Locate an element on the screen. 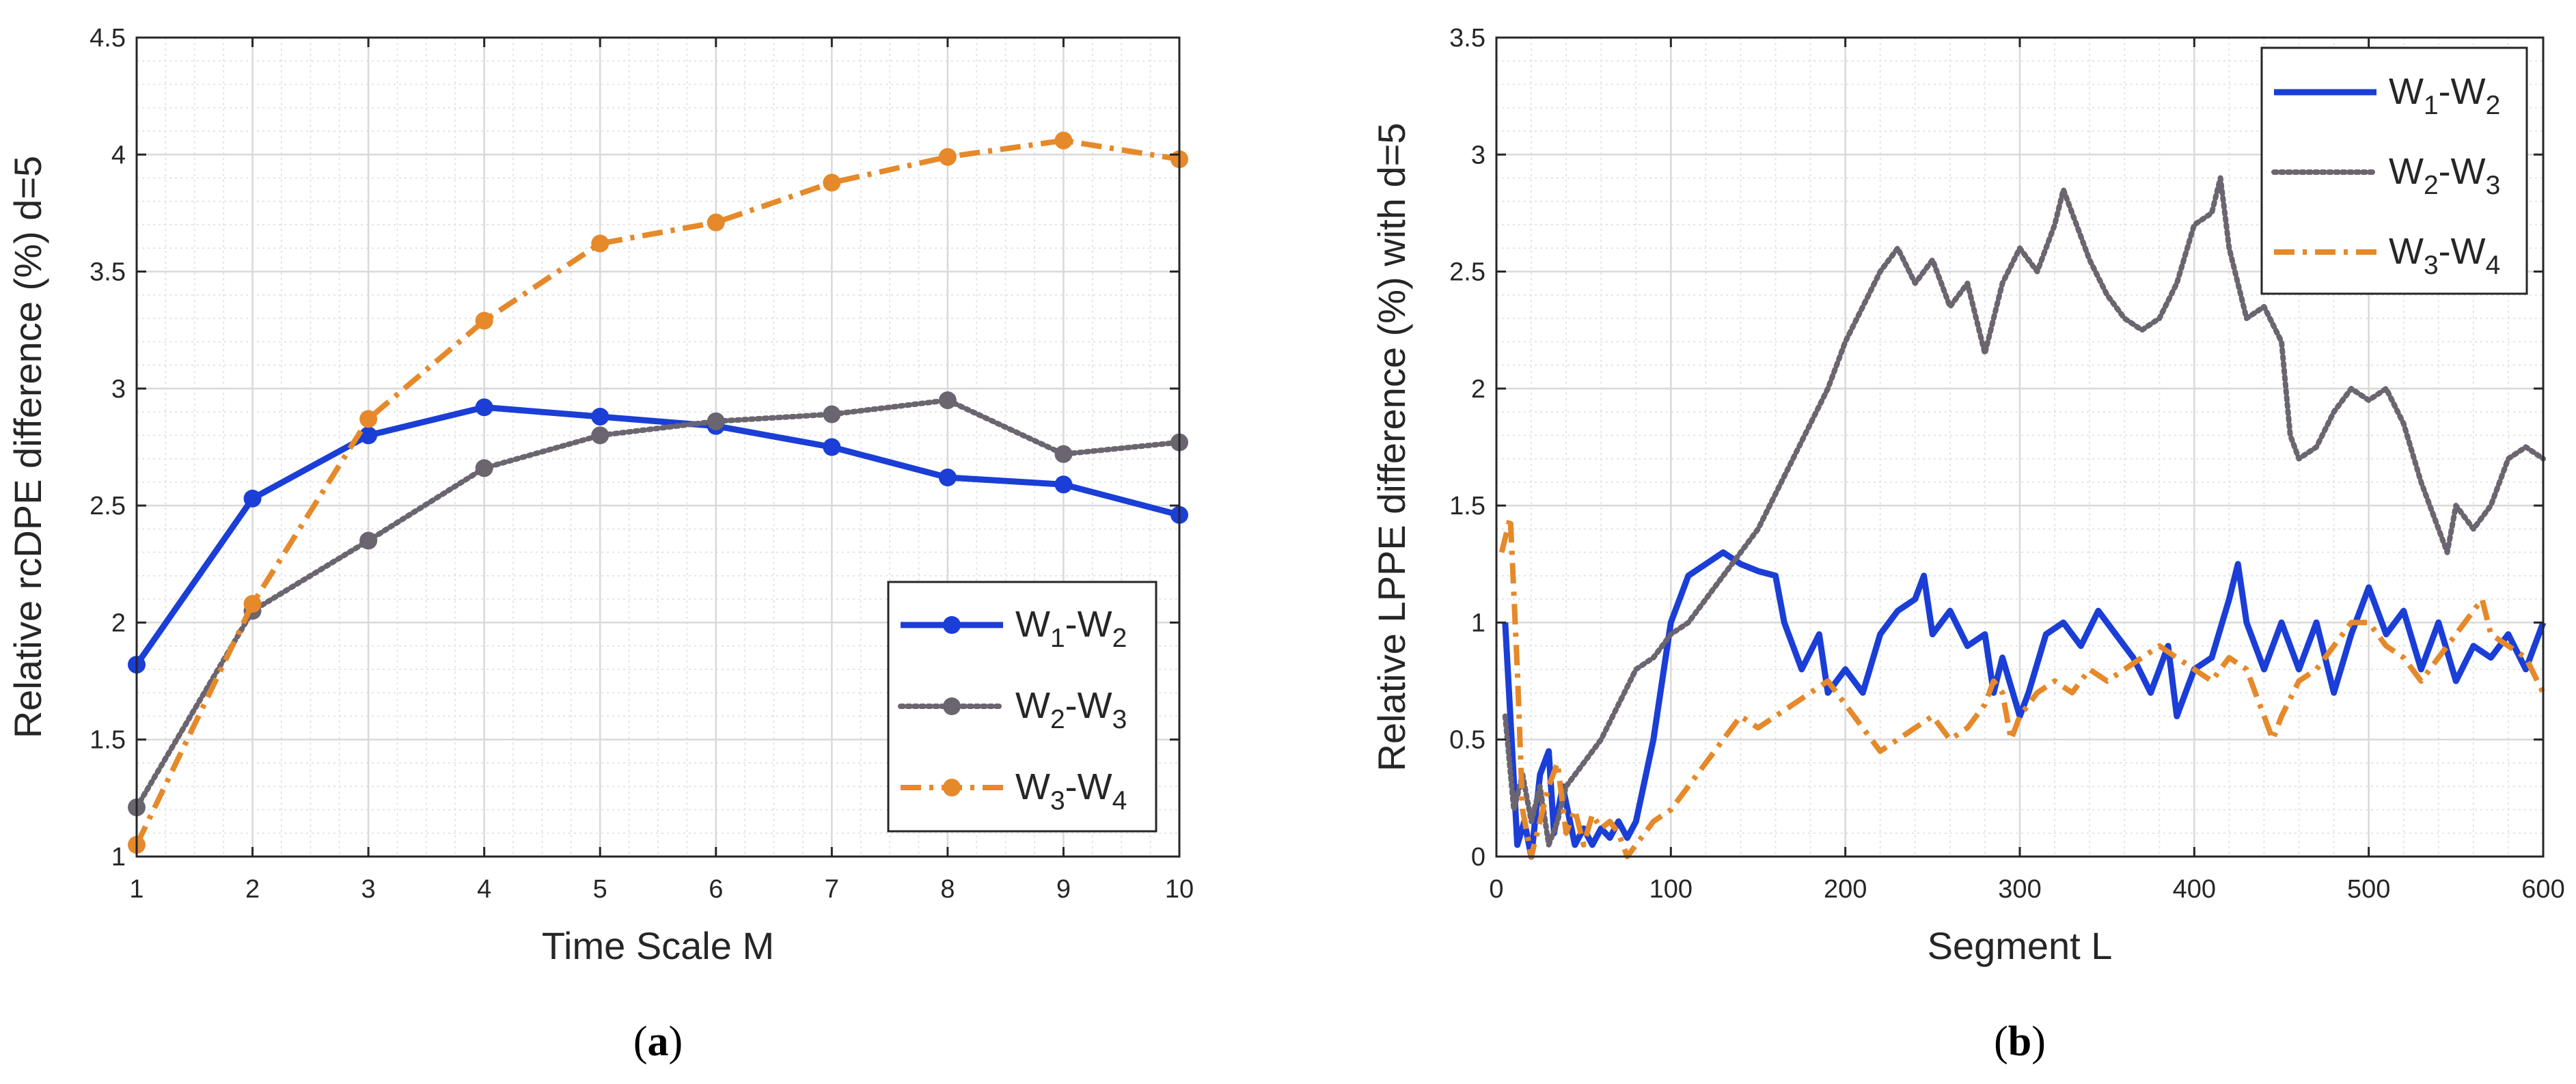  panel-label: (a) is located at coordinates (658, 1042).